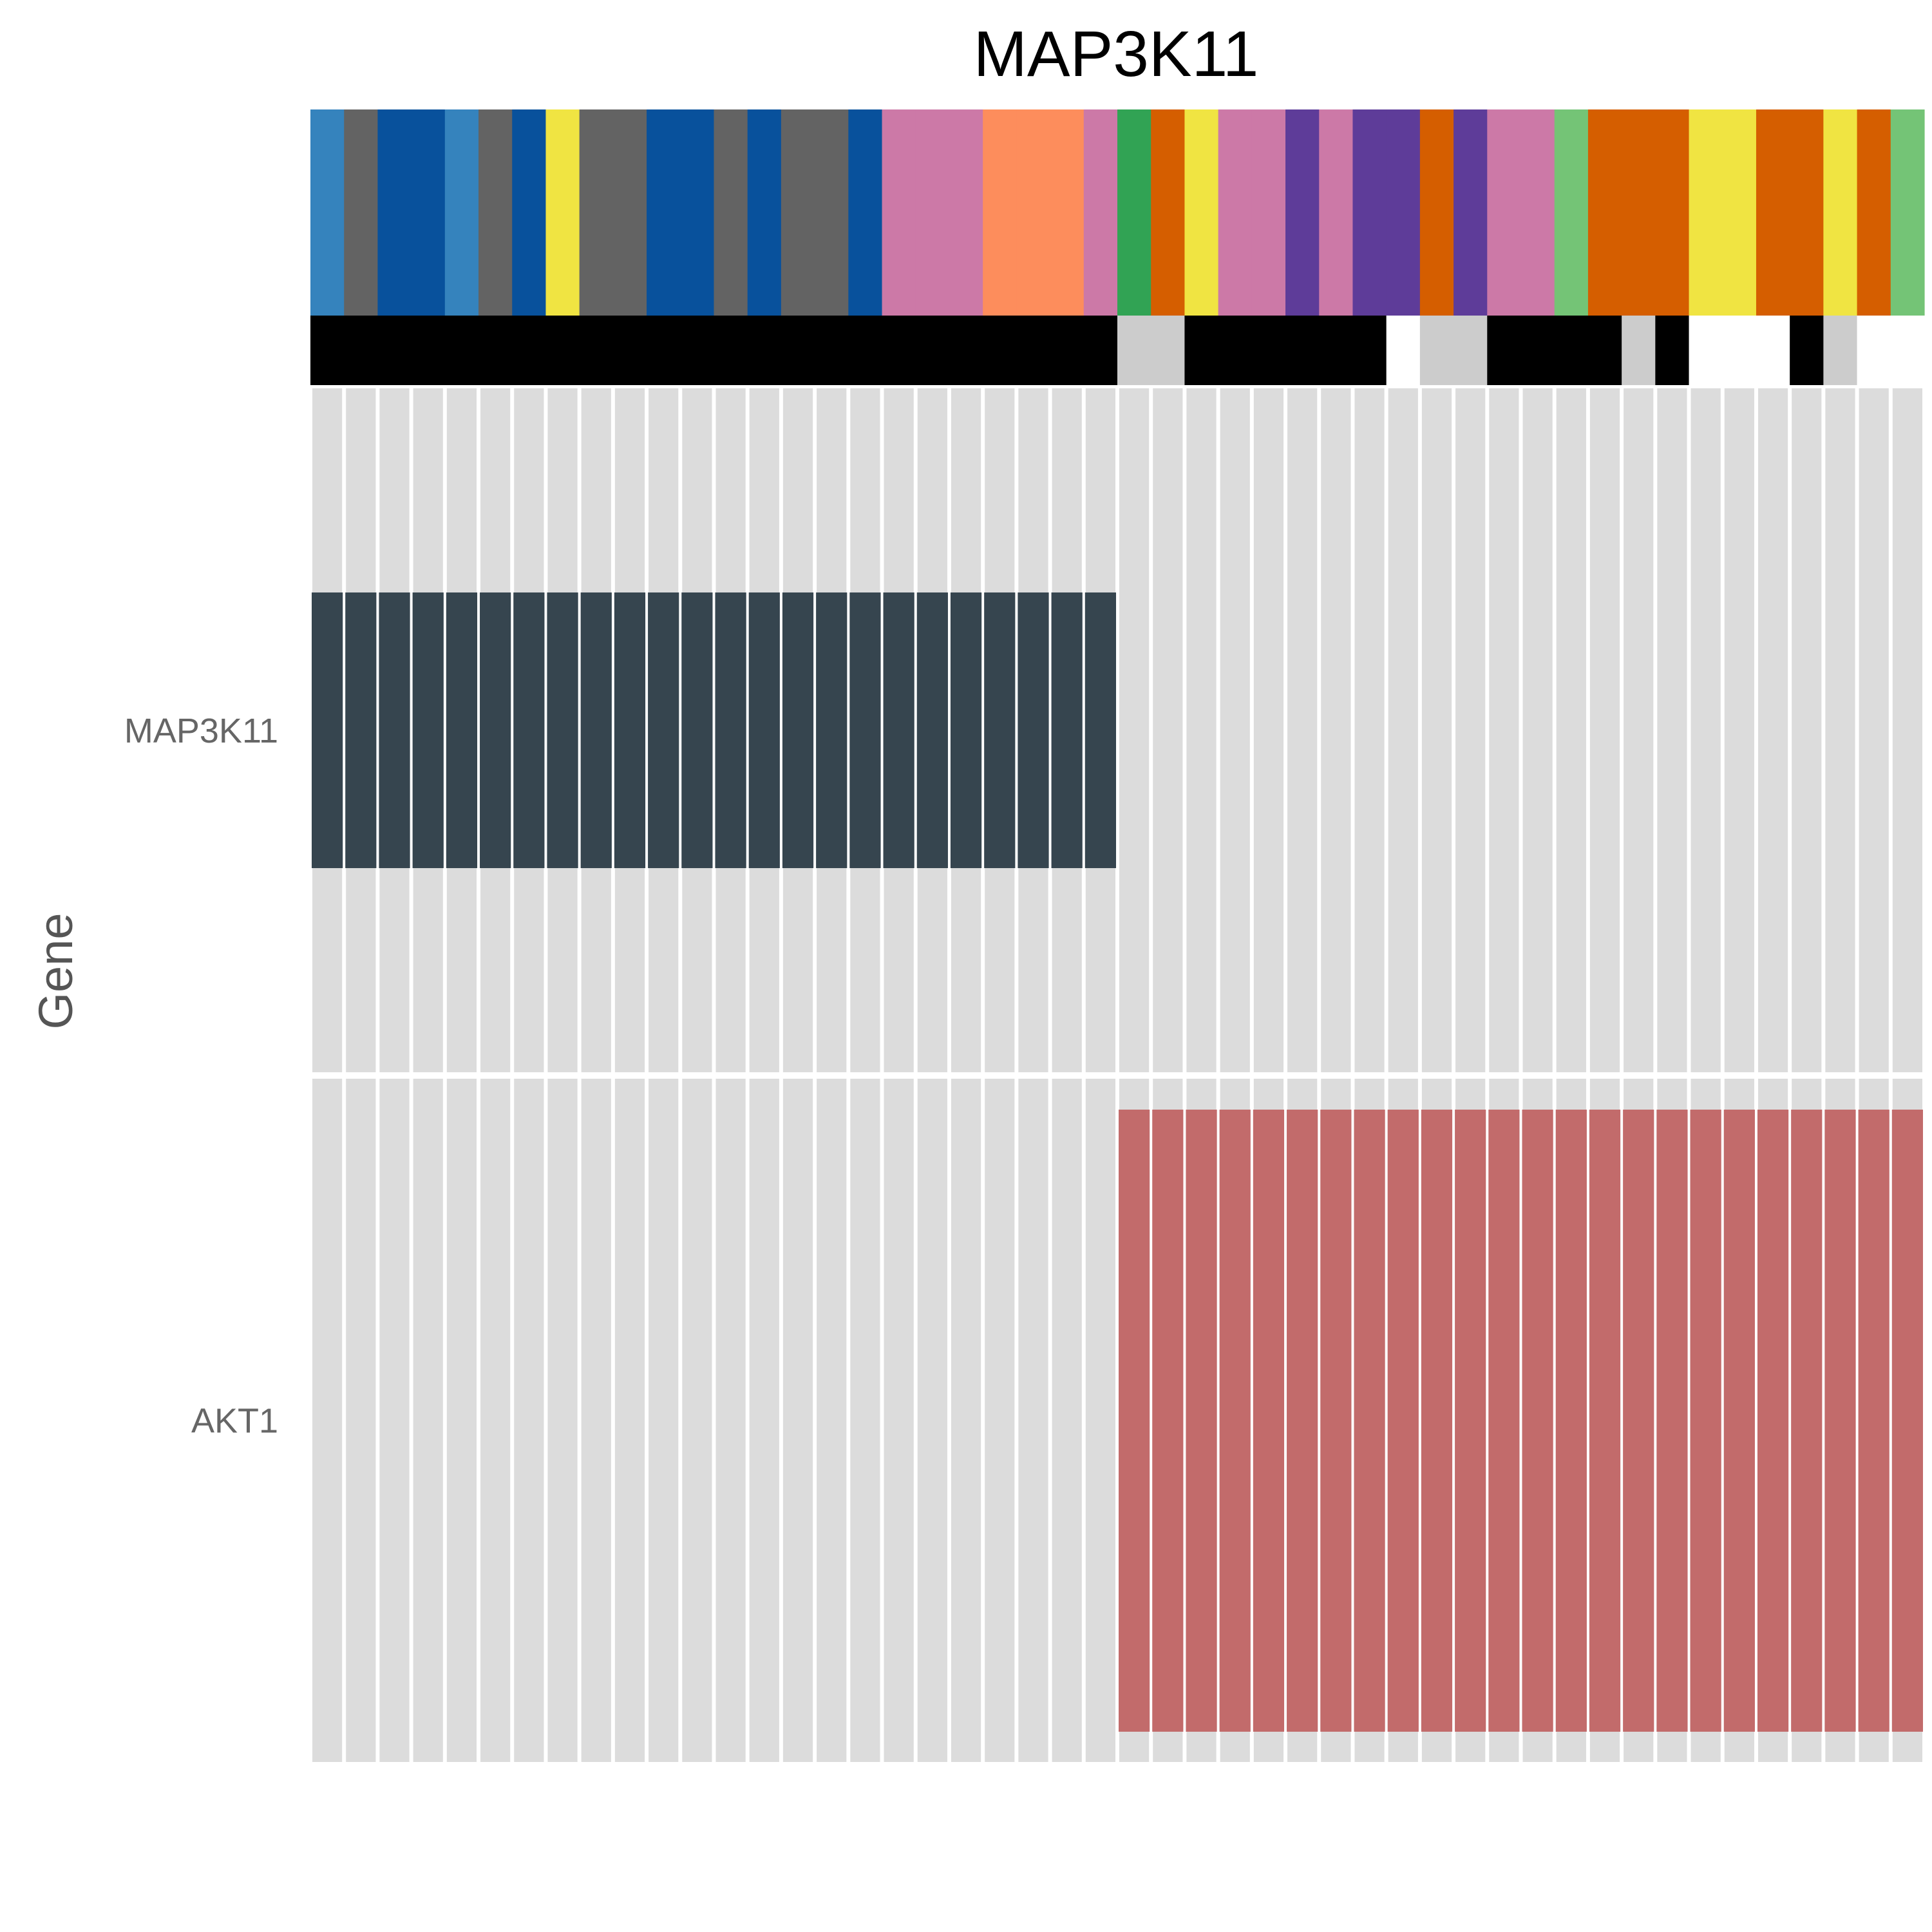  What do you see at coordinates (234, 1421) in the screenshot?
I see `gene-label: AKT1` at bounding box center [234, 1421].